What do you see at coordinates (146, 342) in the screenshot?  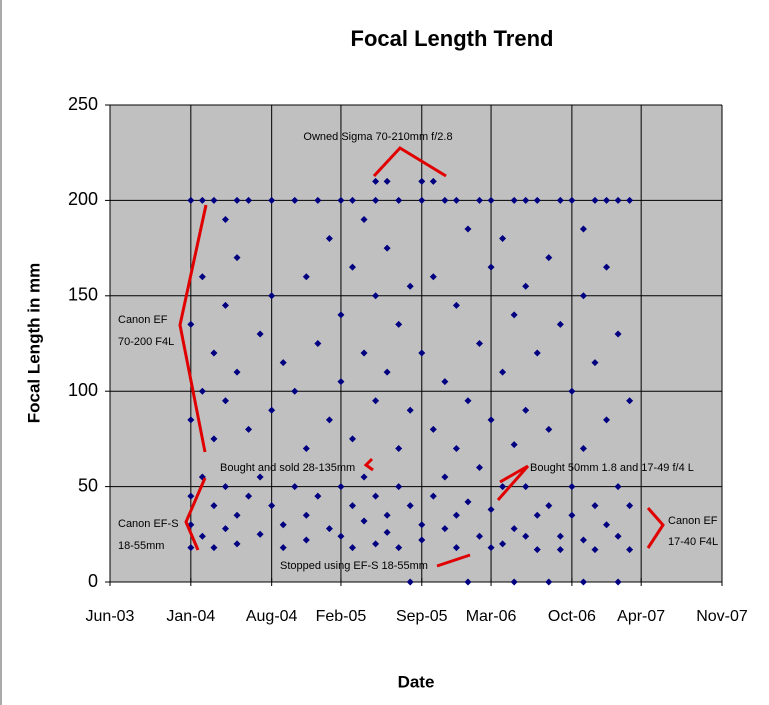 I see `annotation: 70-200 F4L` at bounding box center [146, 342].